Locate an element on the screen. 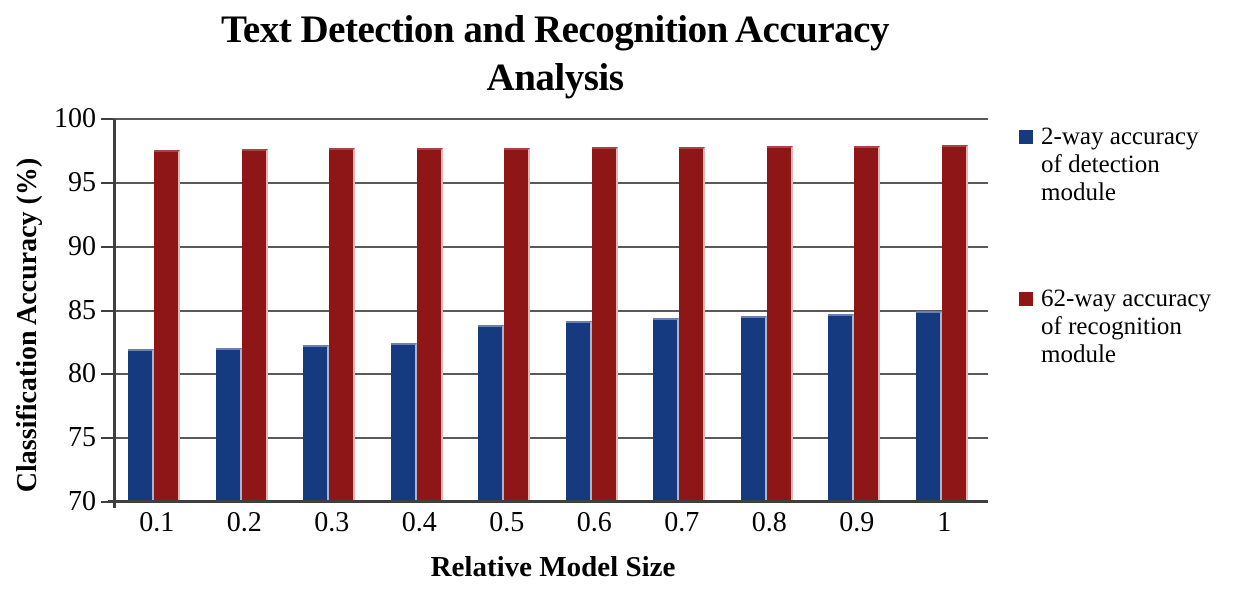 The image size is (1250, 594). x-tick-label-0.4: 0.4 is located at coordinates (419, 522).